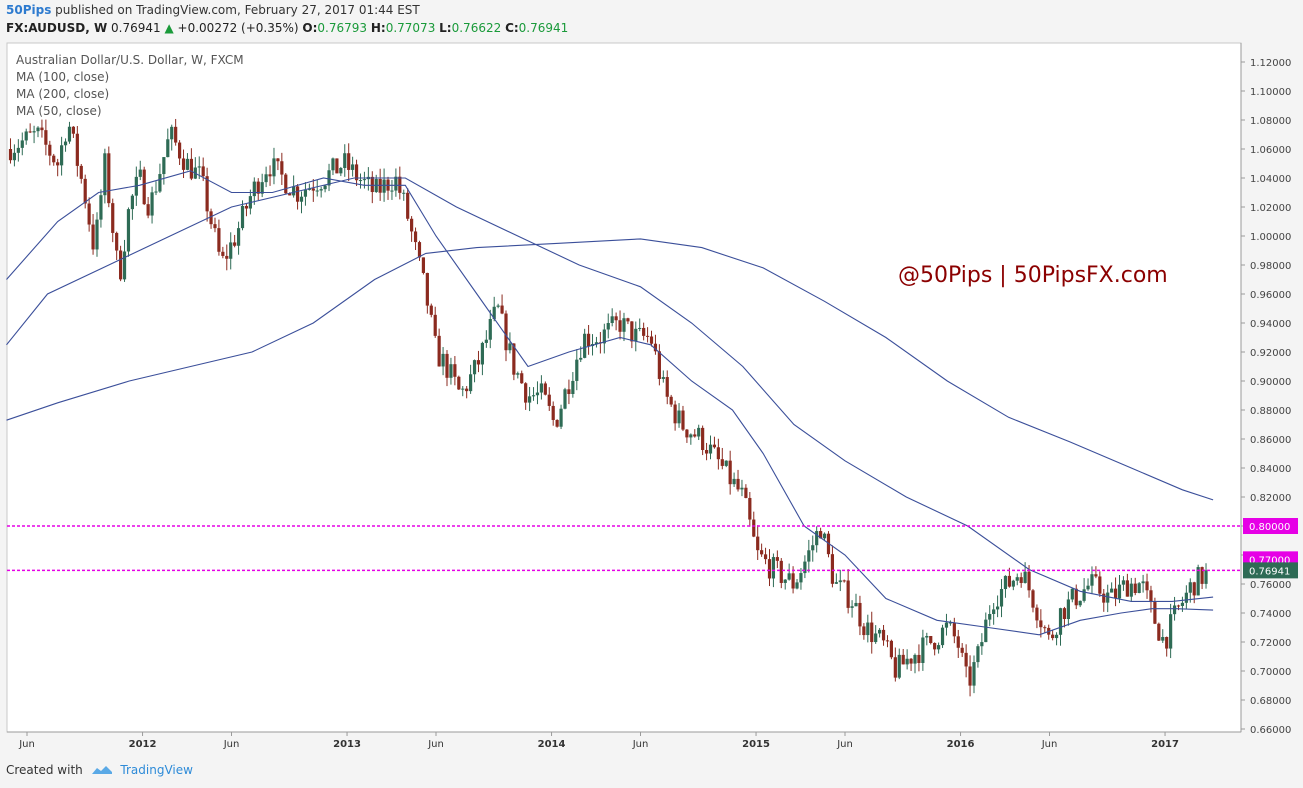 Image resolution: width=1303 pixels, height=788 pixels. I want to click on y-tick-label: 0.72000, so click(1270, 643).